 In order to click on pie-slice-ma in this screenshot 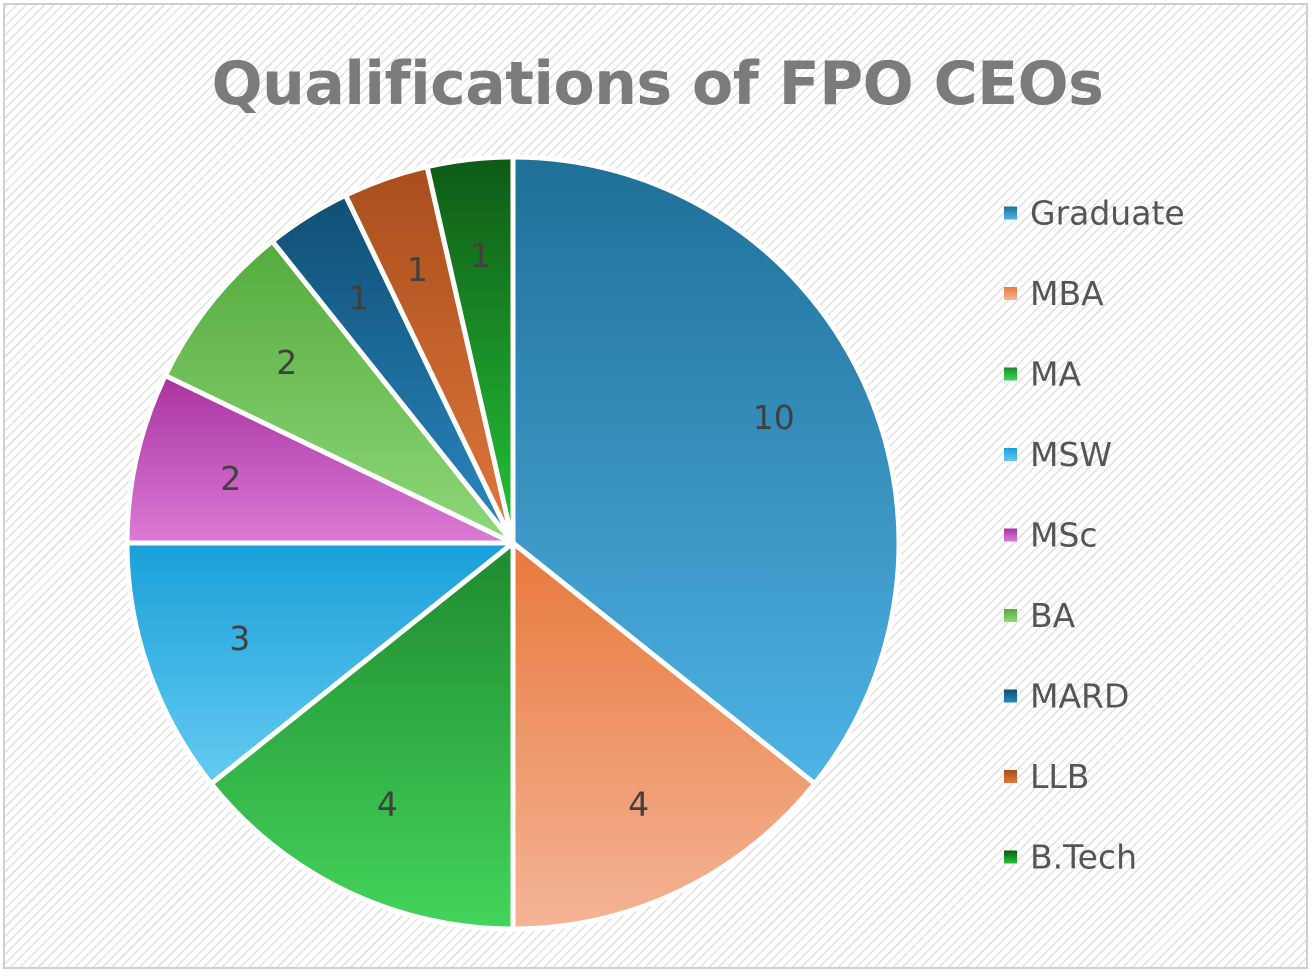, I will do `click(362, 736)`.